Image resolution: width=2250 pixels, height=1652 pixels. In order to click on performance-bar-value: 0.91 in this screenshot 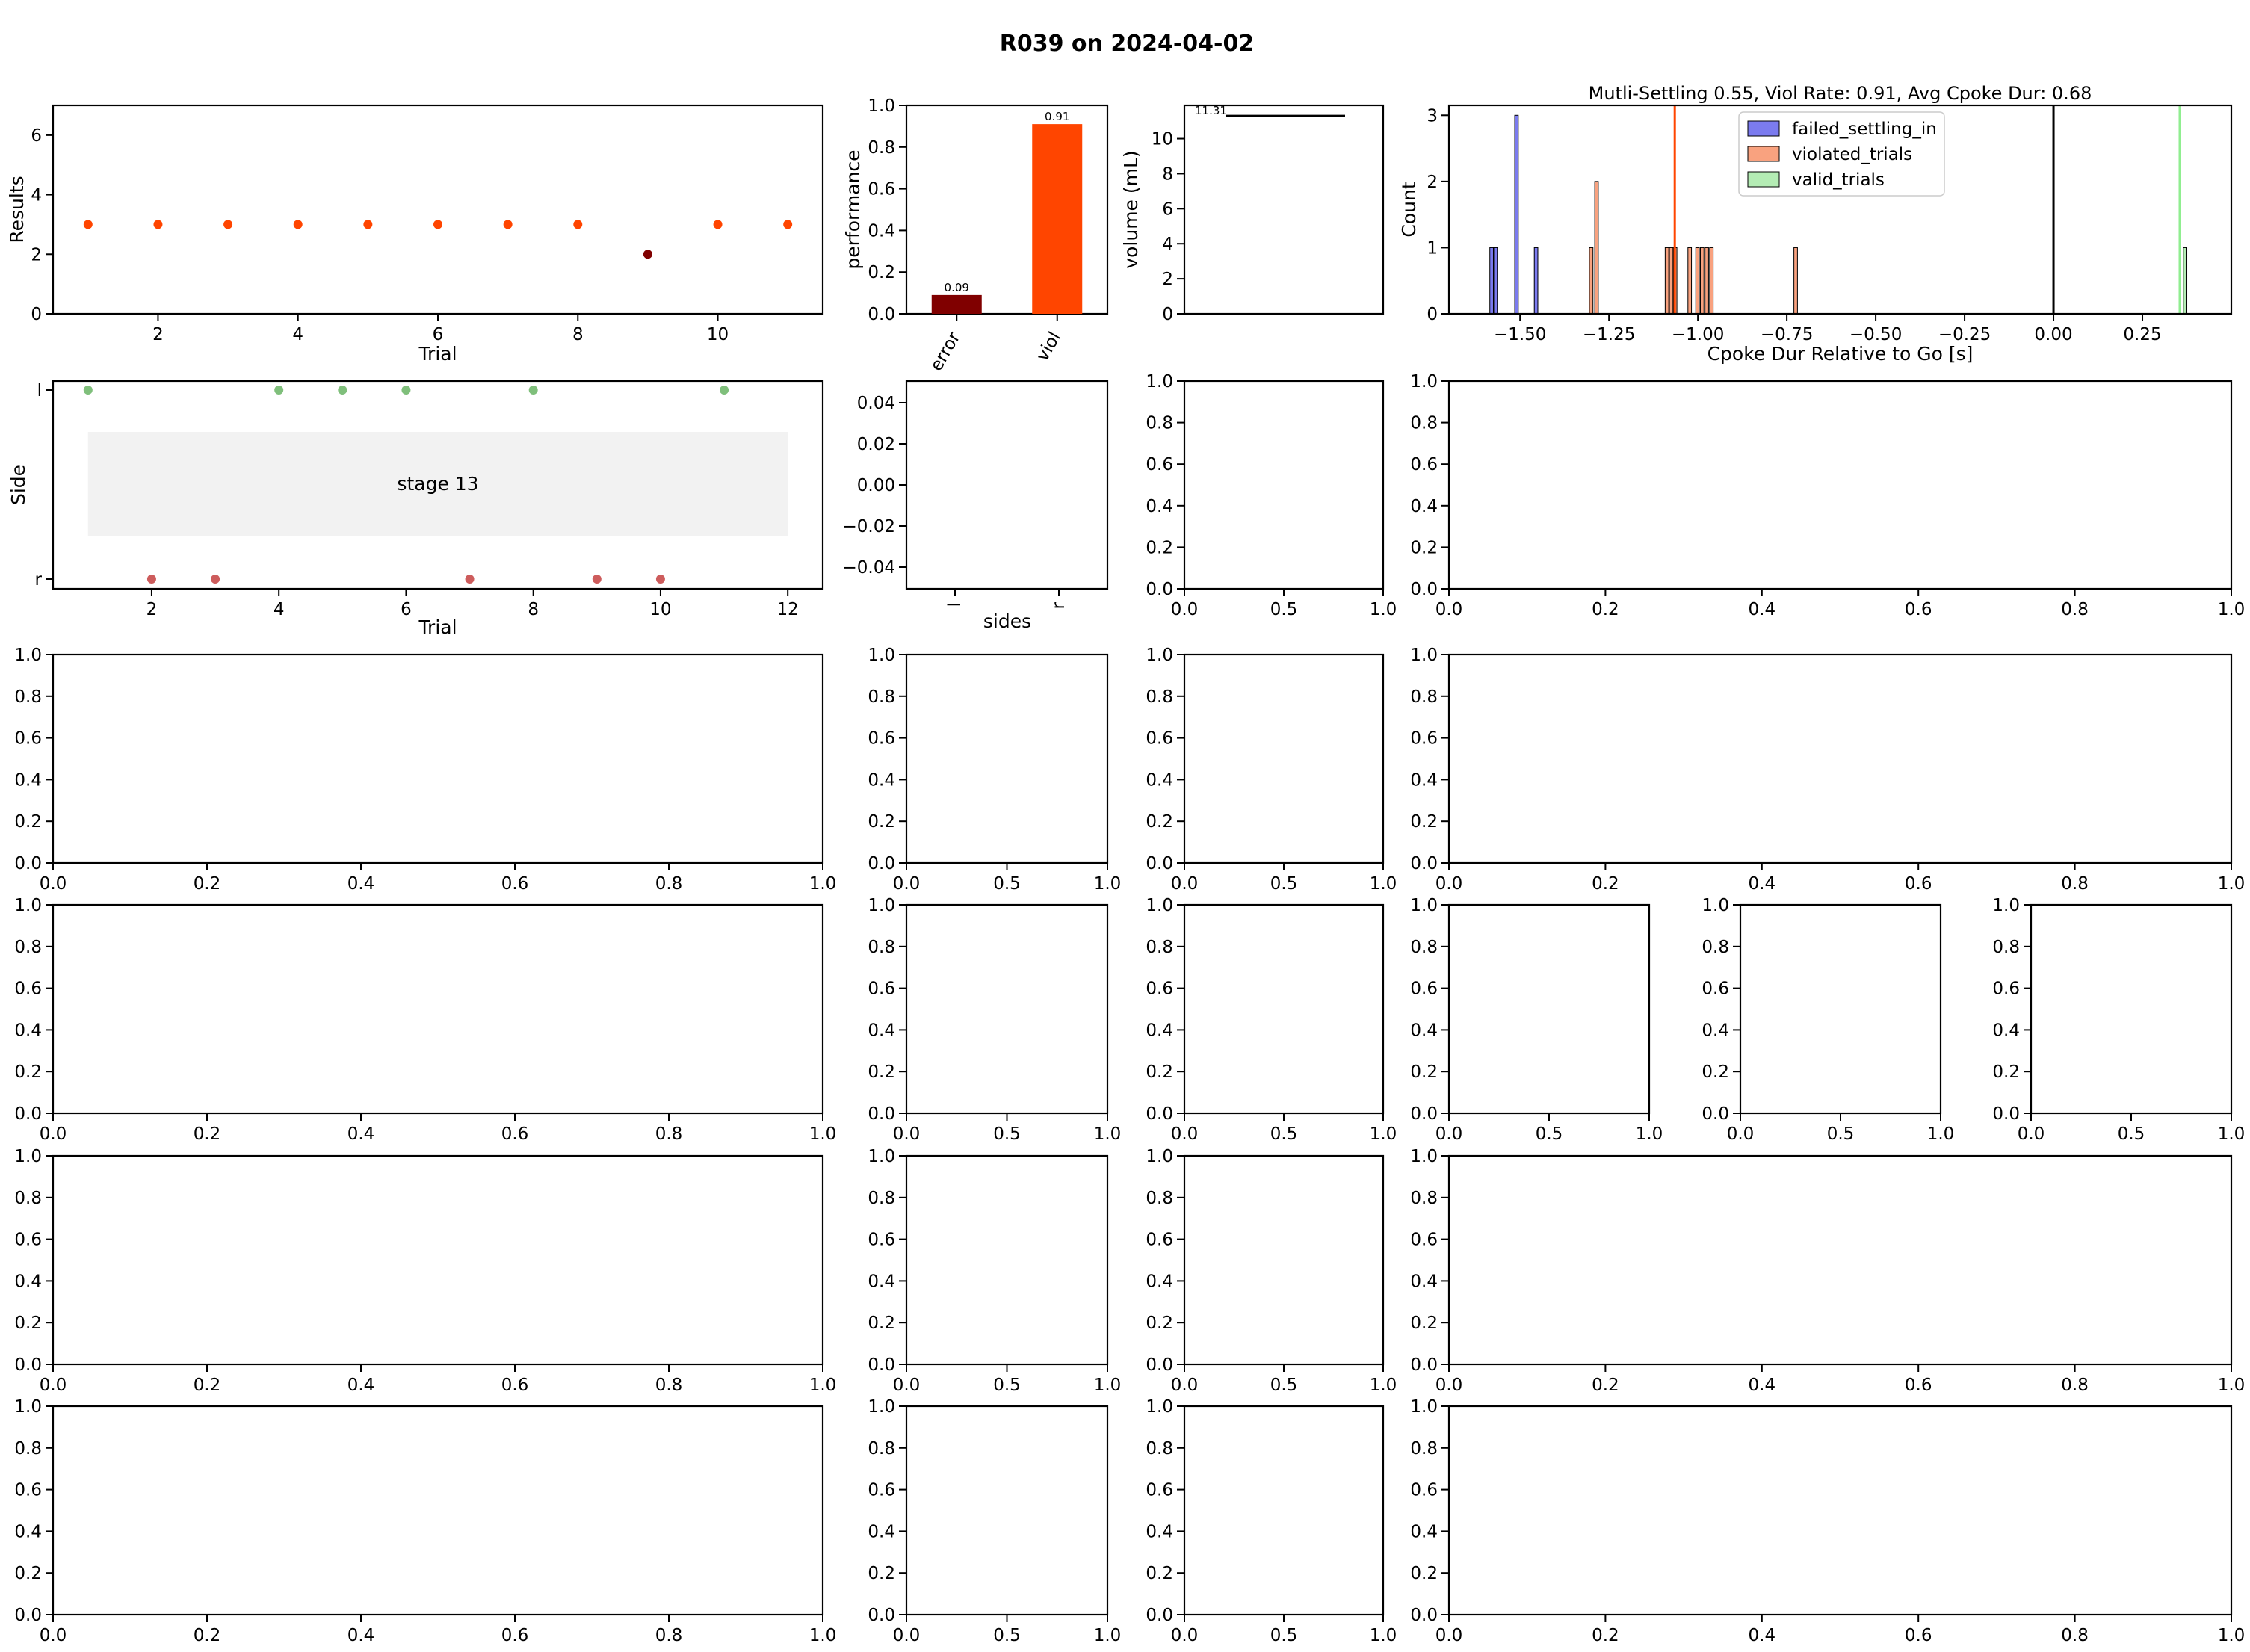, I will do `click(1057, 116)`.